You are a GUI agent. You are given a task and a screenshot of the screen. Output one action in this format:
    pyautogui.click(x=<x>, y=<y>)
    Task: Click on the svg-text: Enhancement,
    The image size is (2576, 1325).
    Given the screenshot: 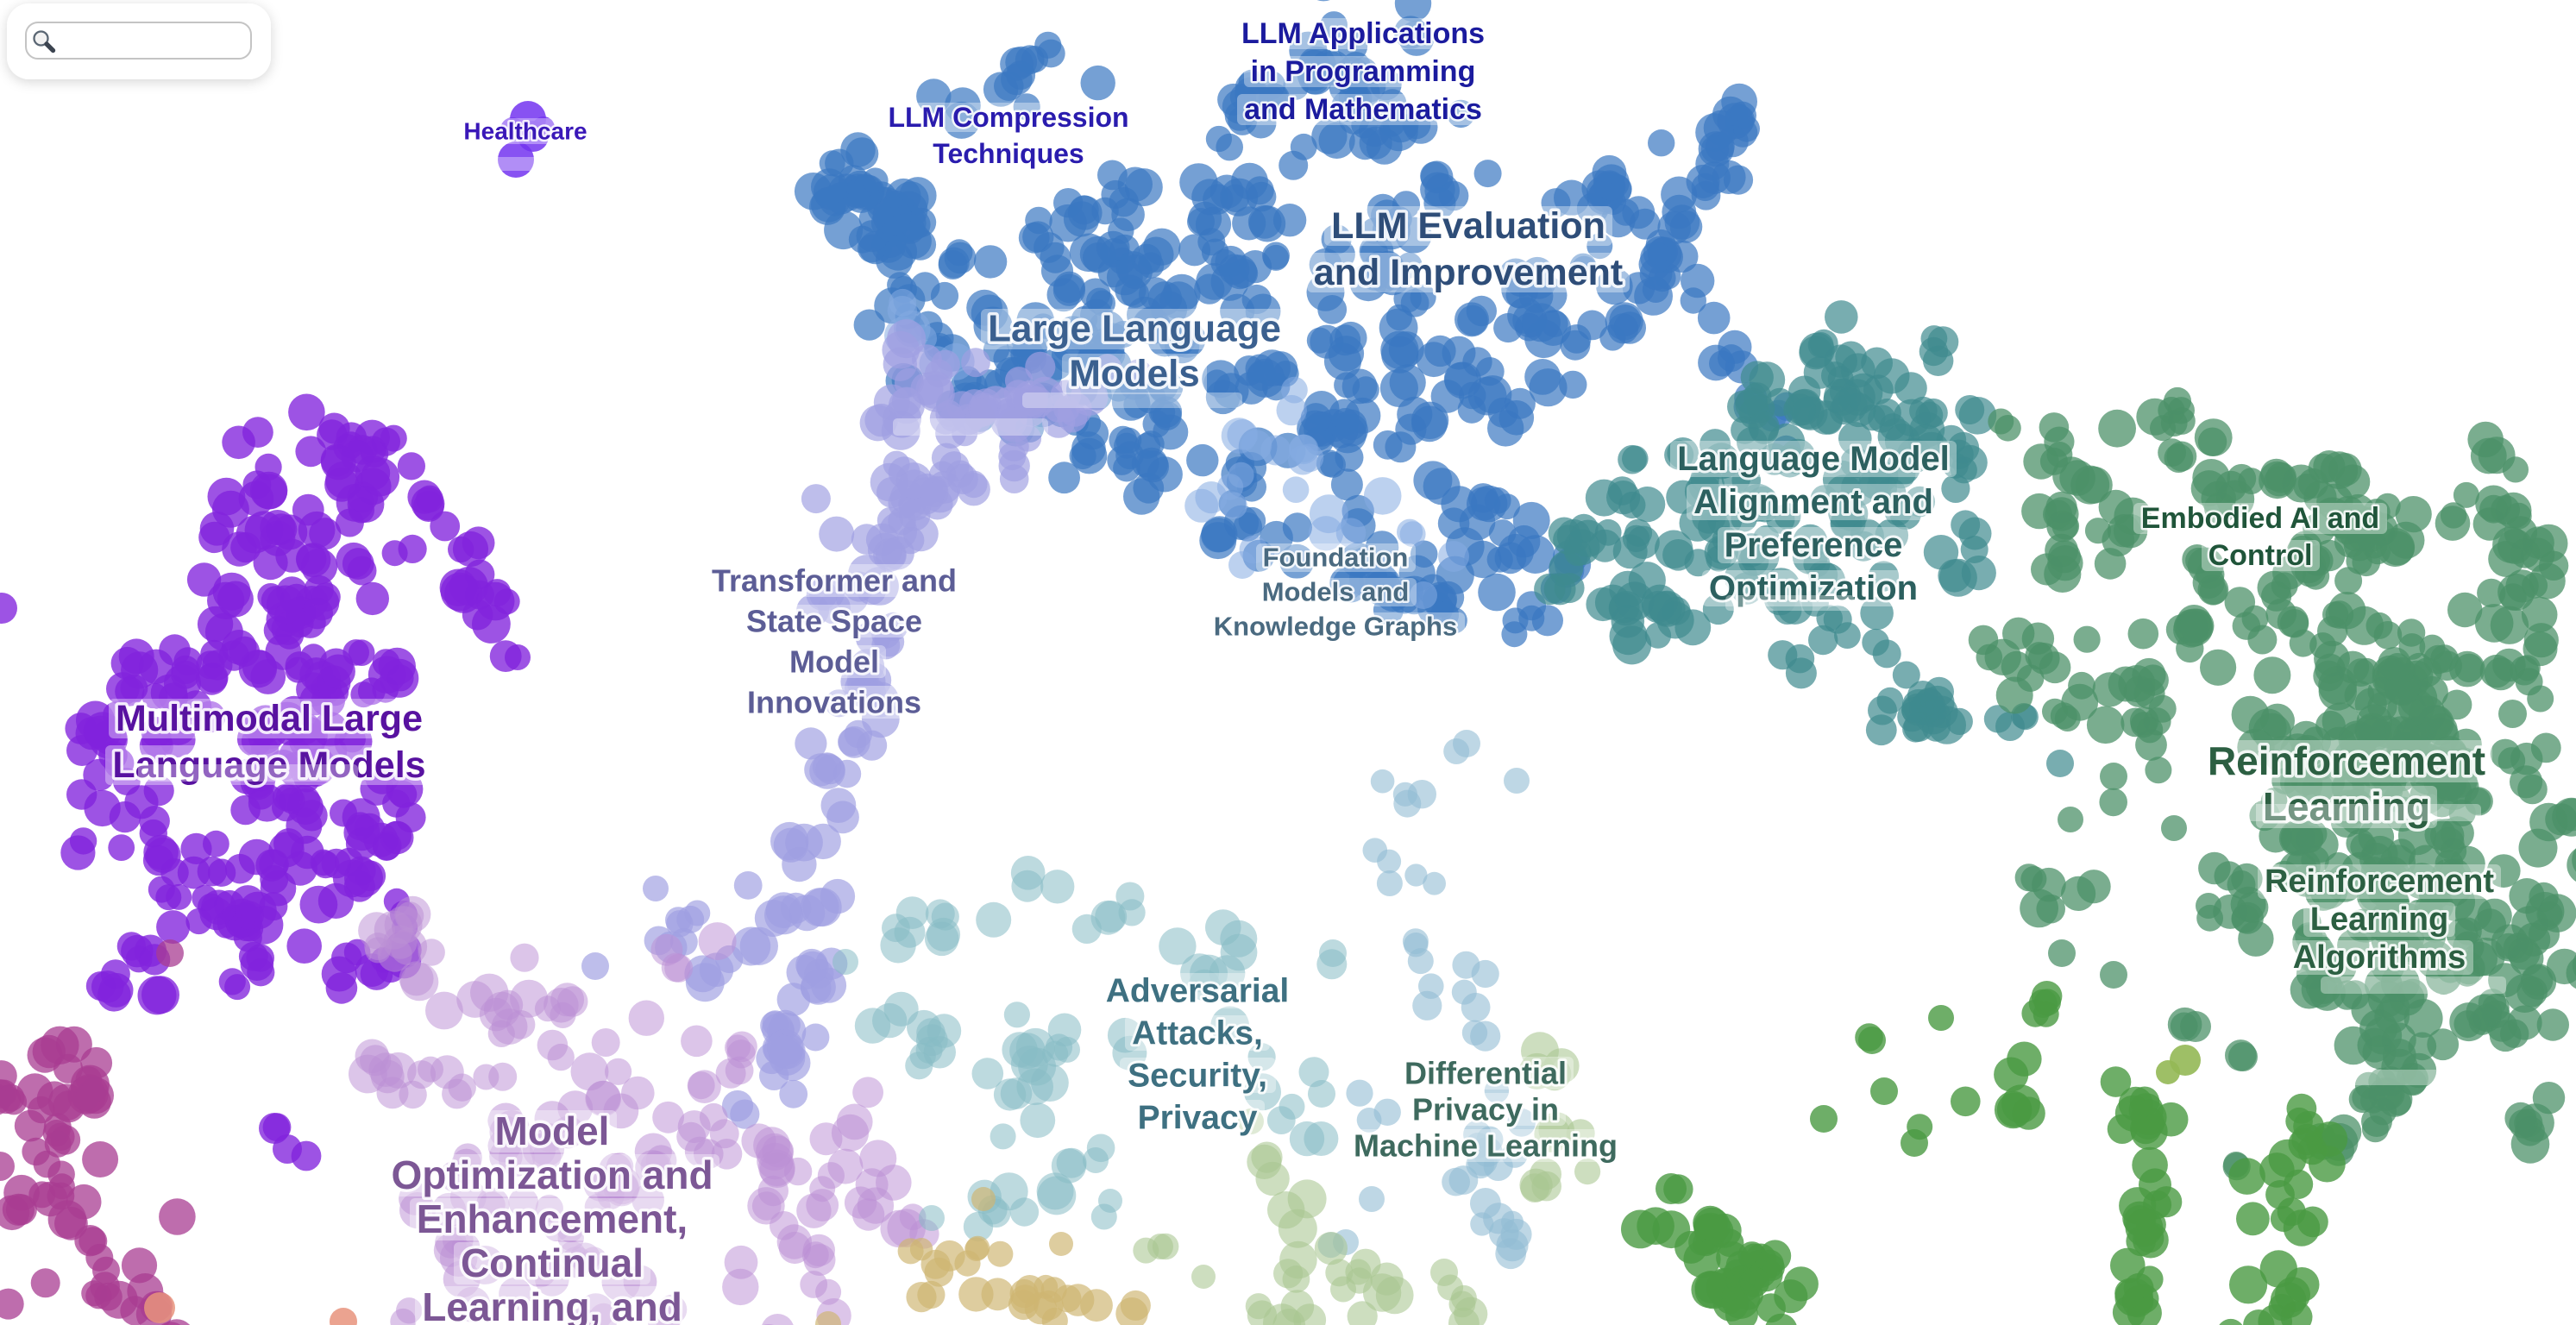 What is the action you would take?
    pyautogui.click(x=552, y=1218)
    